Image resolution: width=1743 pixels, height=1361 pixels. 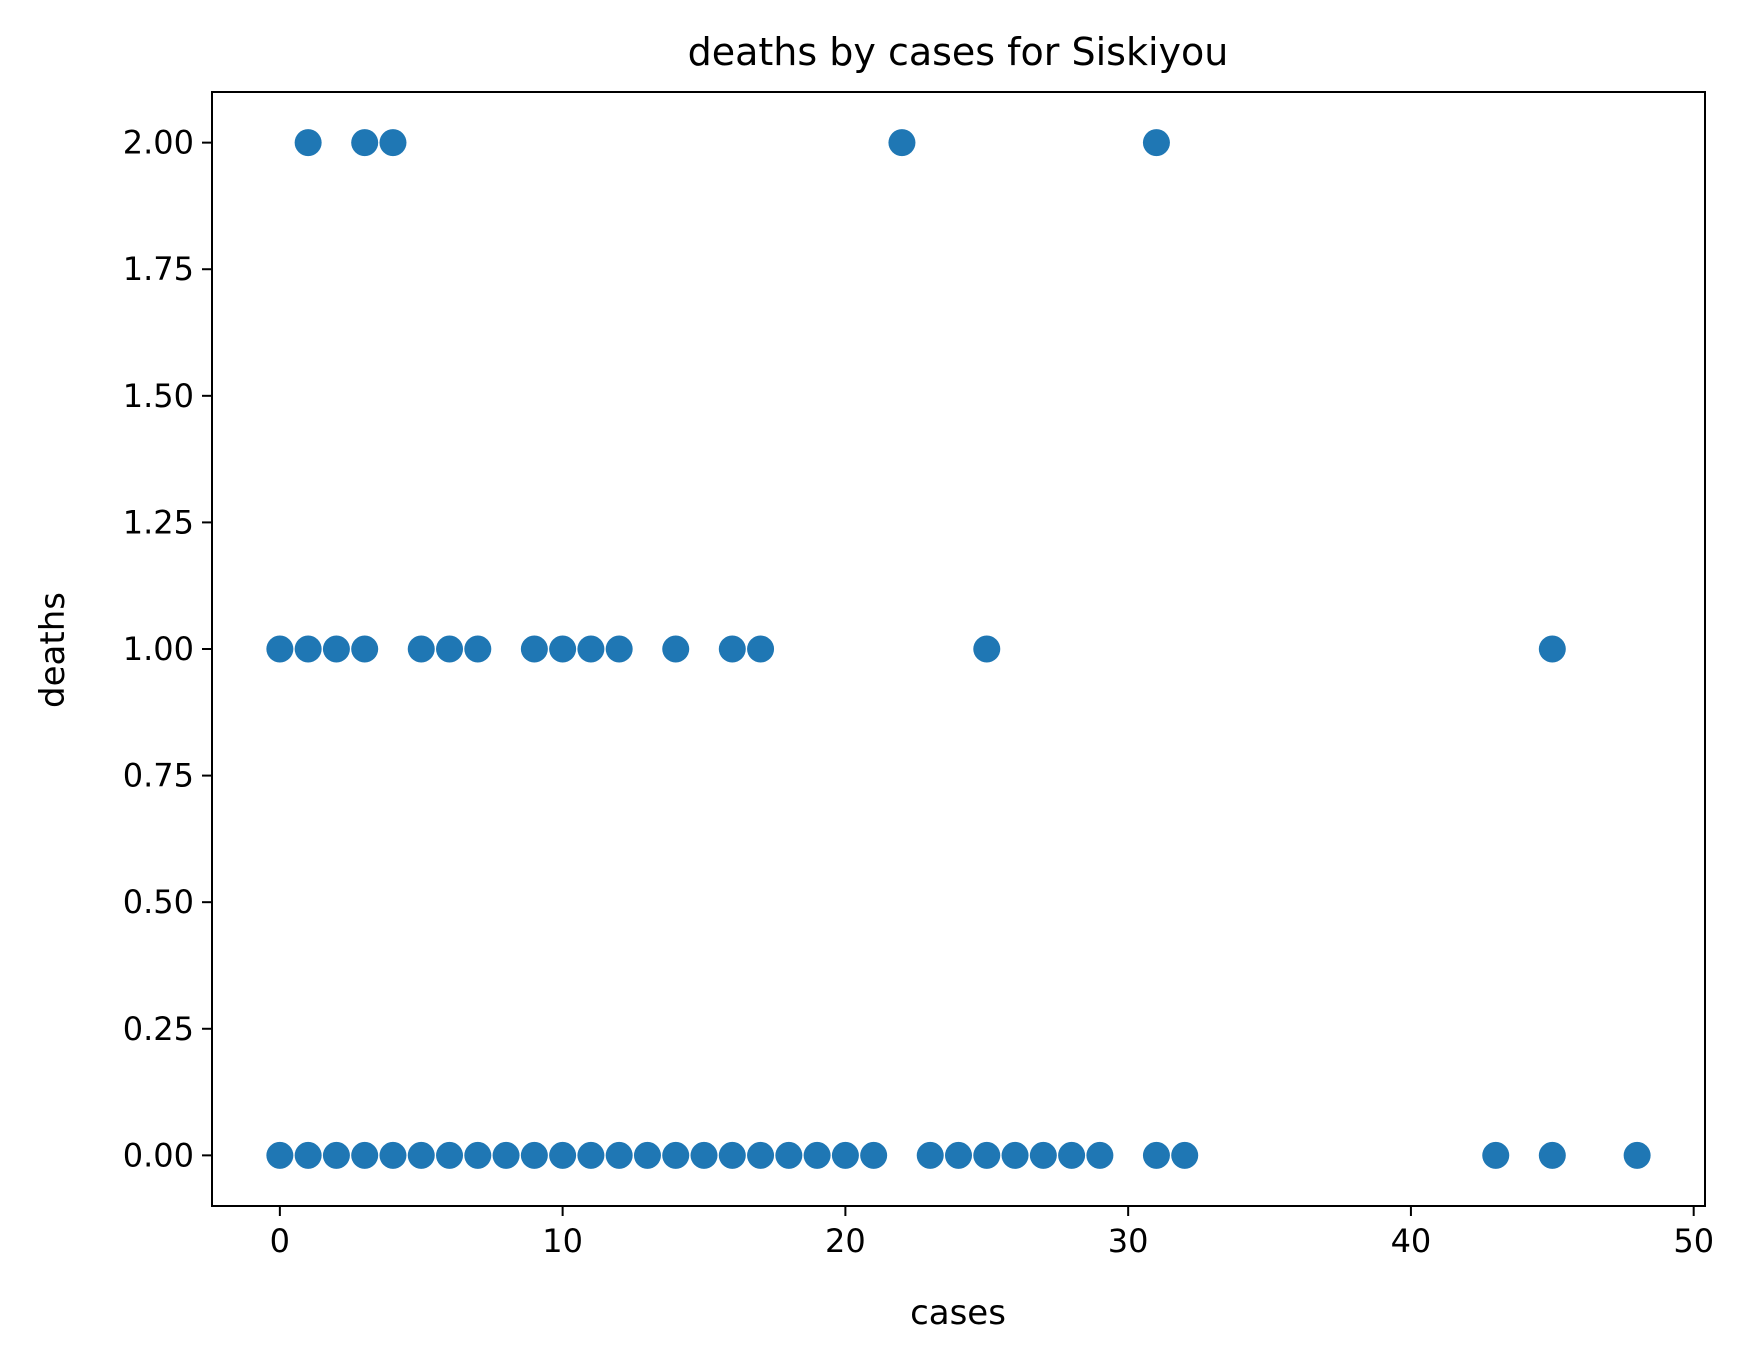 What do you see at coordinates (1128, 1241) in the screenshot?
I see `x-tick-label: 30` at bounding box center [1128, 1241].